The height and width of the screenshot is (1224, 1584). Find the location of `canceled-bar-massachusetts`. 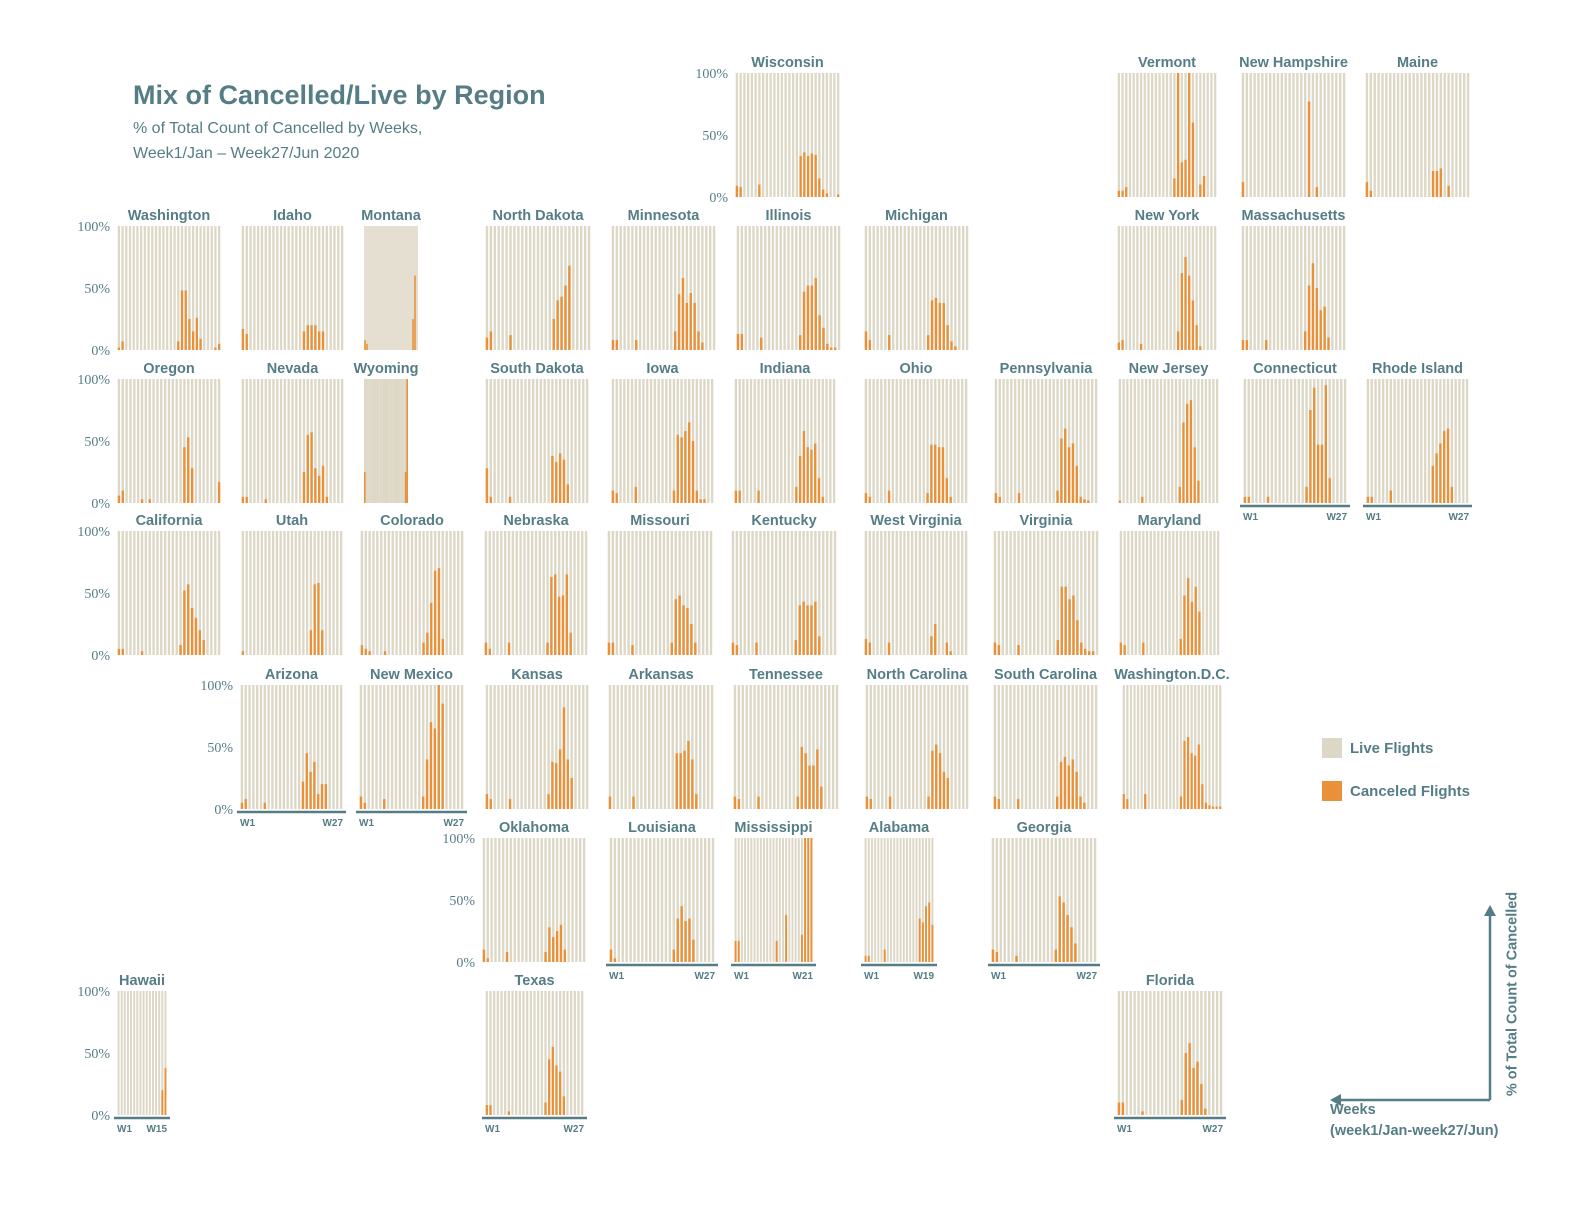

canceled-bar-massachusetts is located at coordinates (1243, 345).